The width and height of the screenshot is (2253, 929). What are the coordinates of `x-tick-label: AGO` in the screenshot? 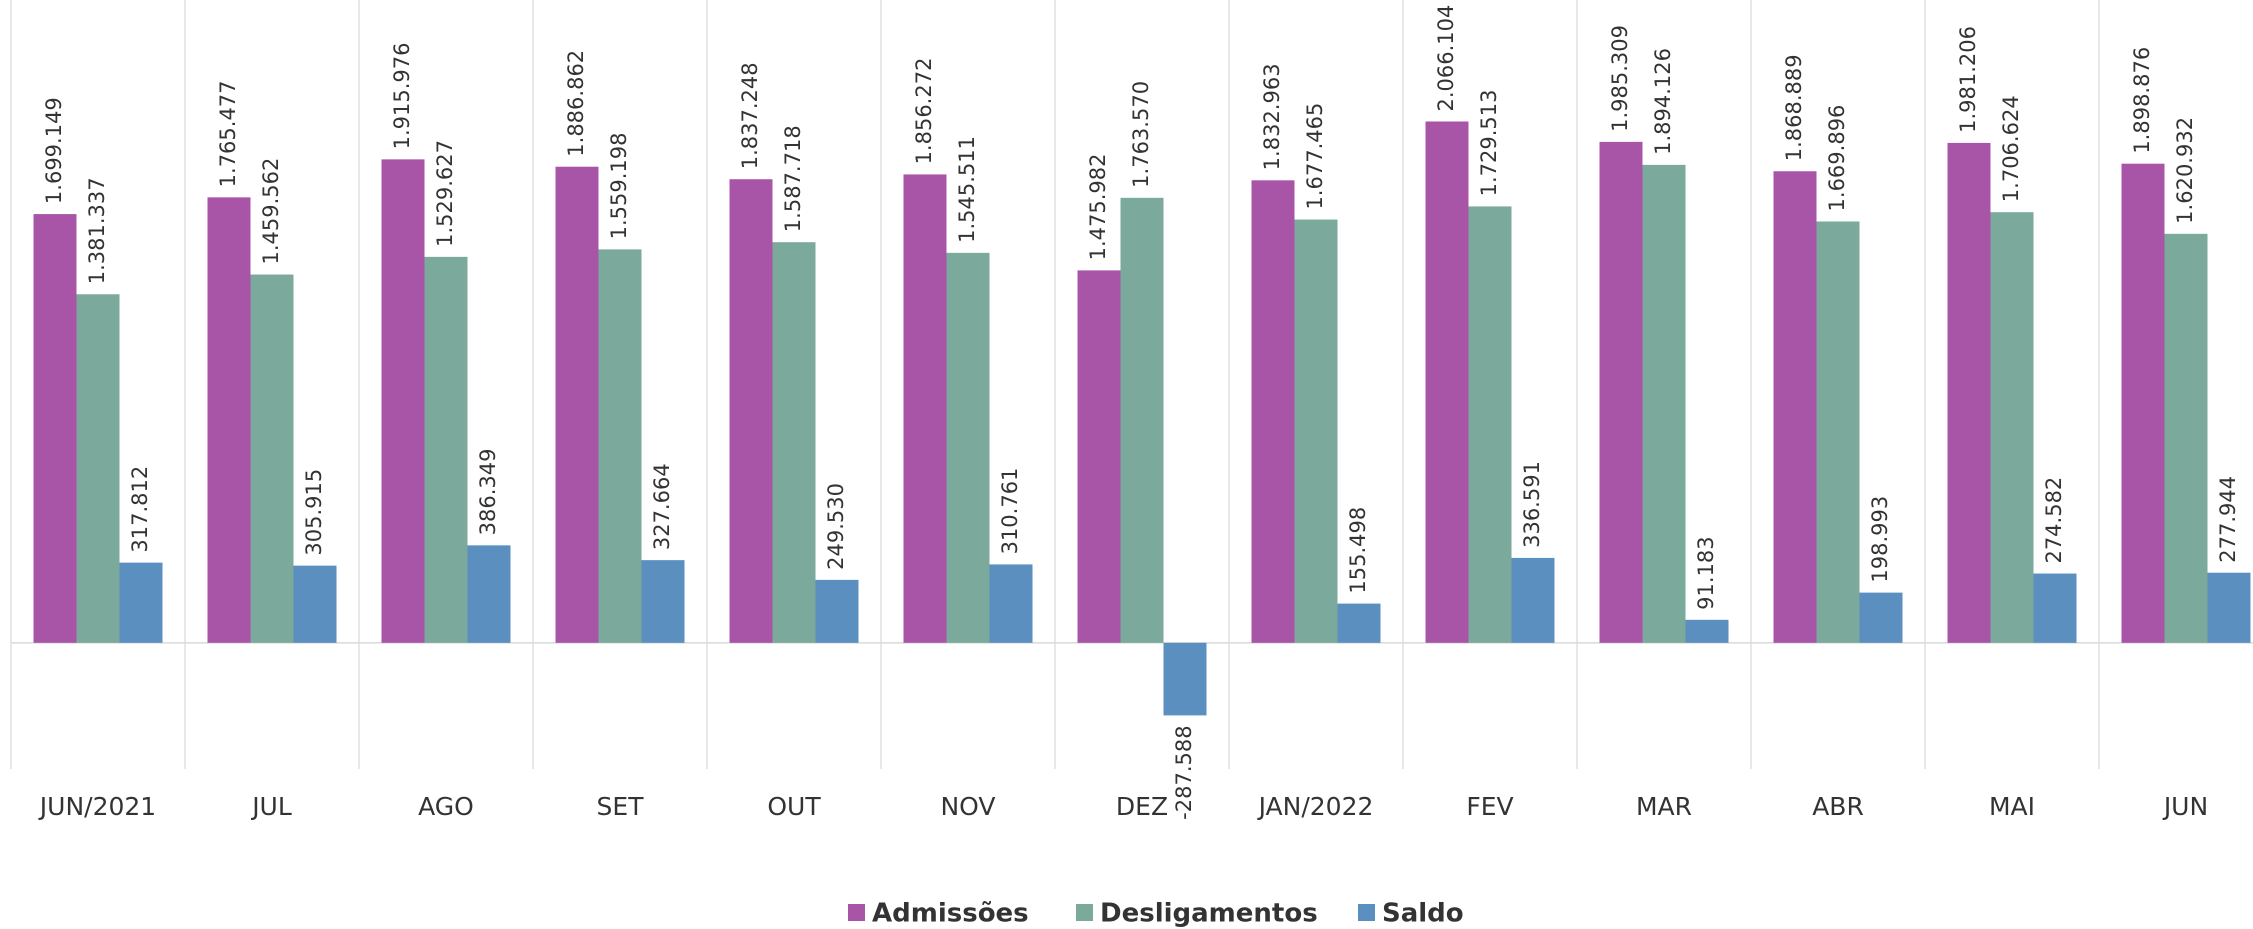 It's located at (446, 806).